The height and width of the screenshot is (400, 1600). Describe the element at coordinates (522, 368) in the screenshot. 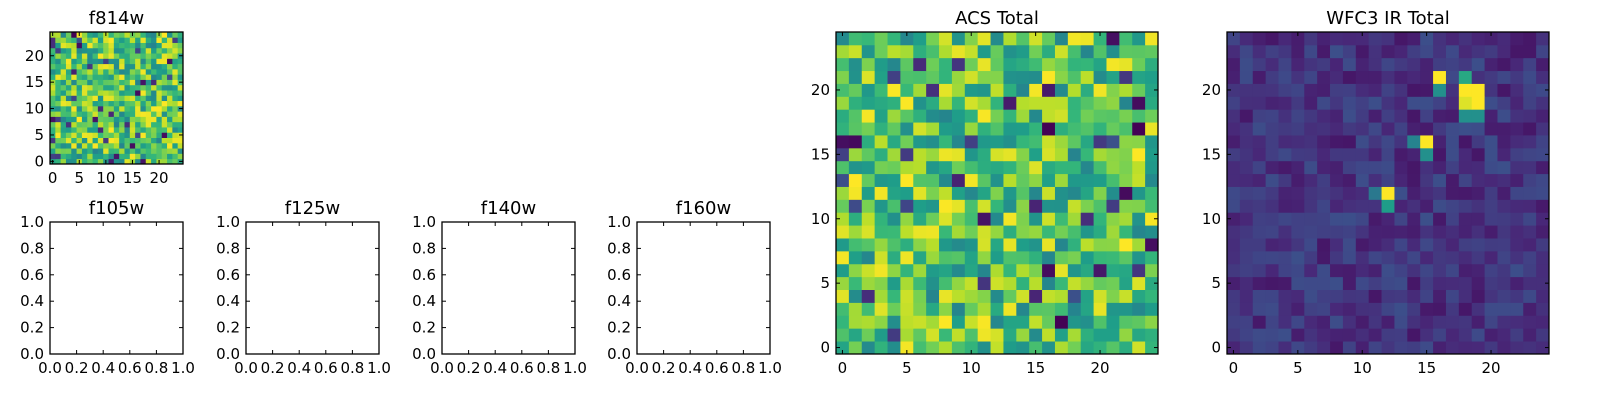

I see `x-tick-label: 0.6` at that location.